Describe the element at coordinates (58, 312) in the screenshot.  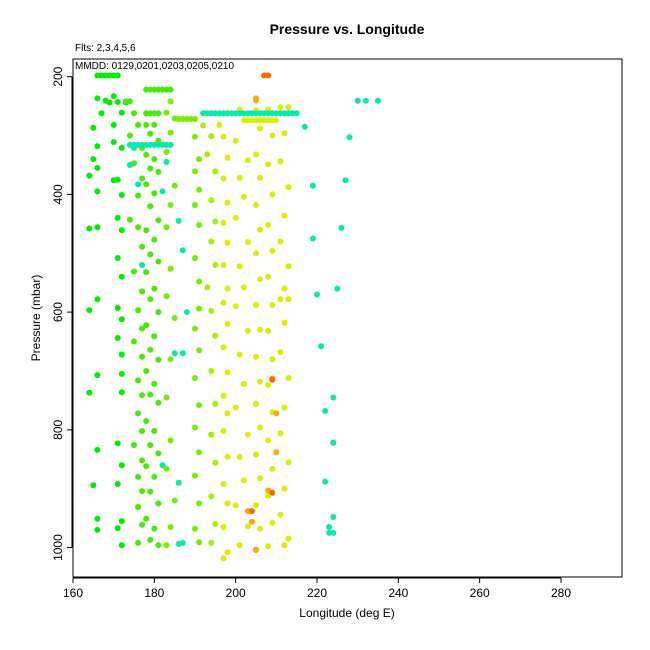
I see `y-tick-label: 600` at that location.